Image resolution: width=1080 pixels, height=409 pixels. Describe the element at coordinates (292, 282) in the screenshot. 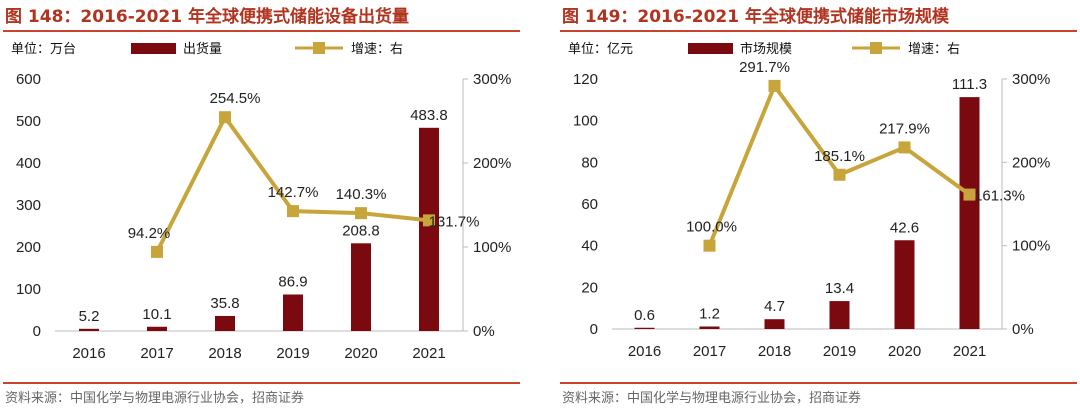

I see `bar-value-label: 86.9` at that location.